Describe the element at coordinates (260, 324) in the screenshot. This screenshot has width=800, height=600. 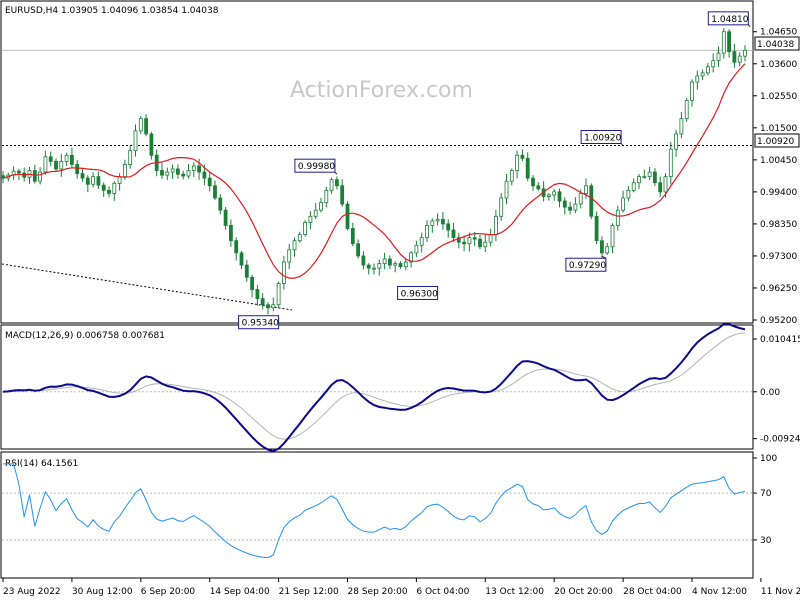
I see `price-annotation-label: 0.95340` at that location.